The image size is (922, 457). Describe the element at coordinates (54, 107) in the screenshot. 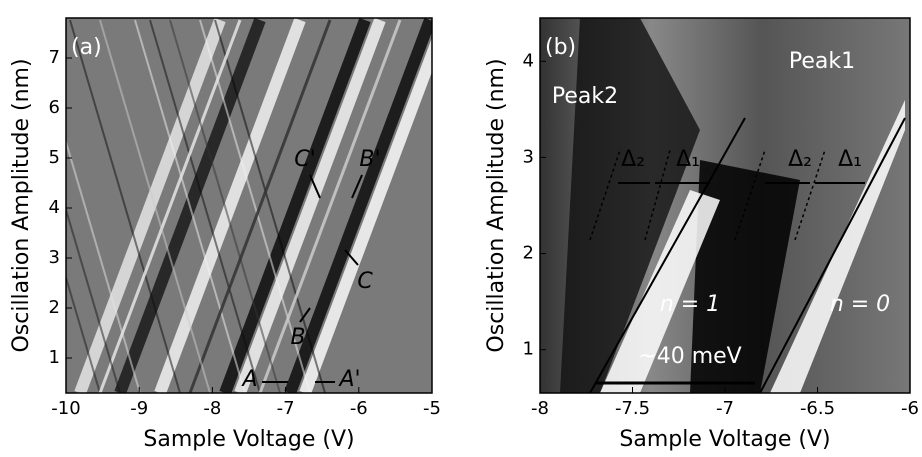

I see `y-tick-label: 6` at that location.